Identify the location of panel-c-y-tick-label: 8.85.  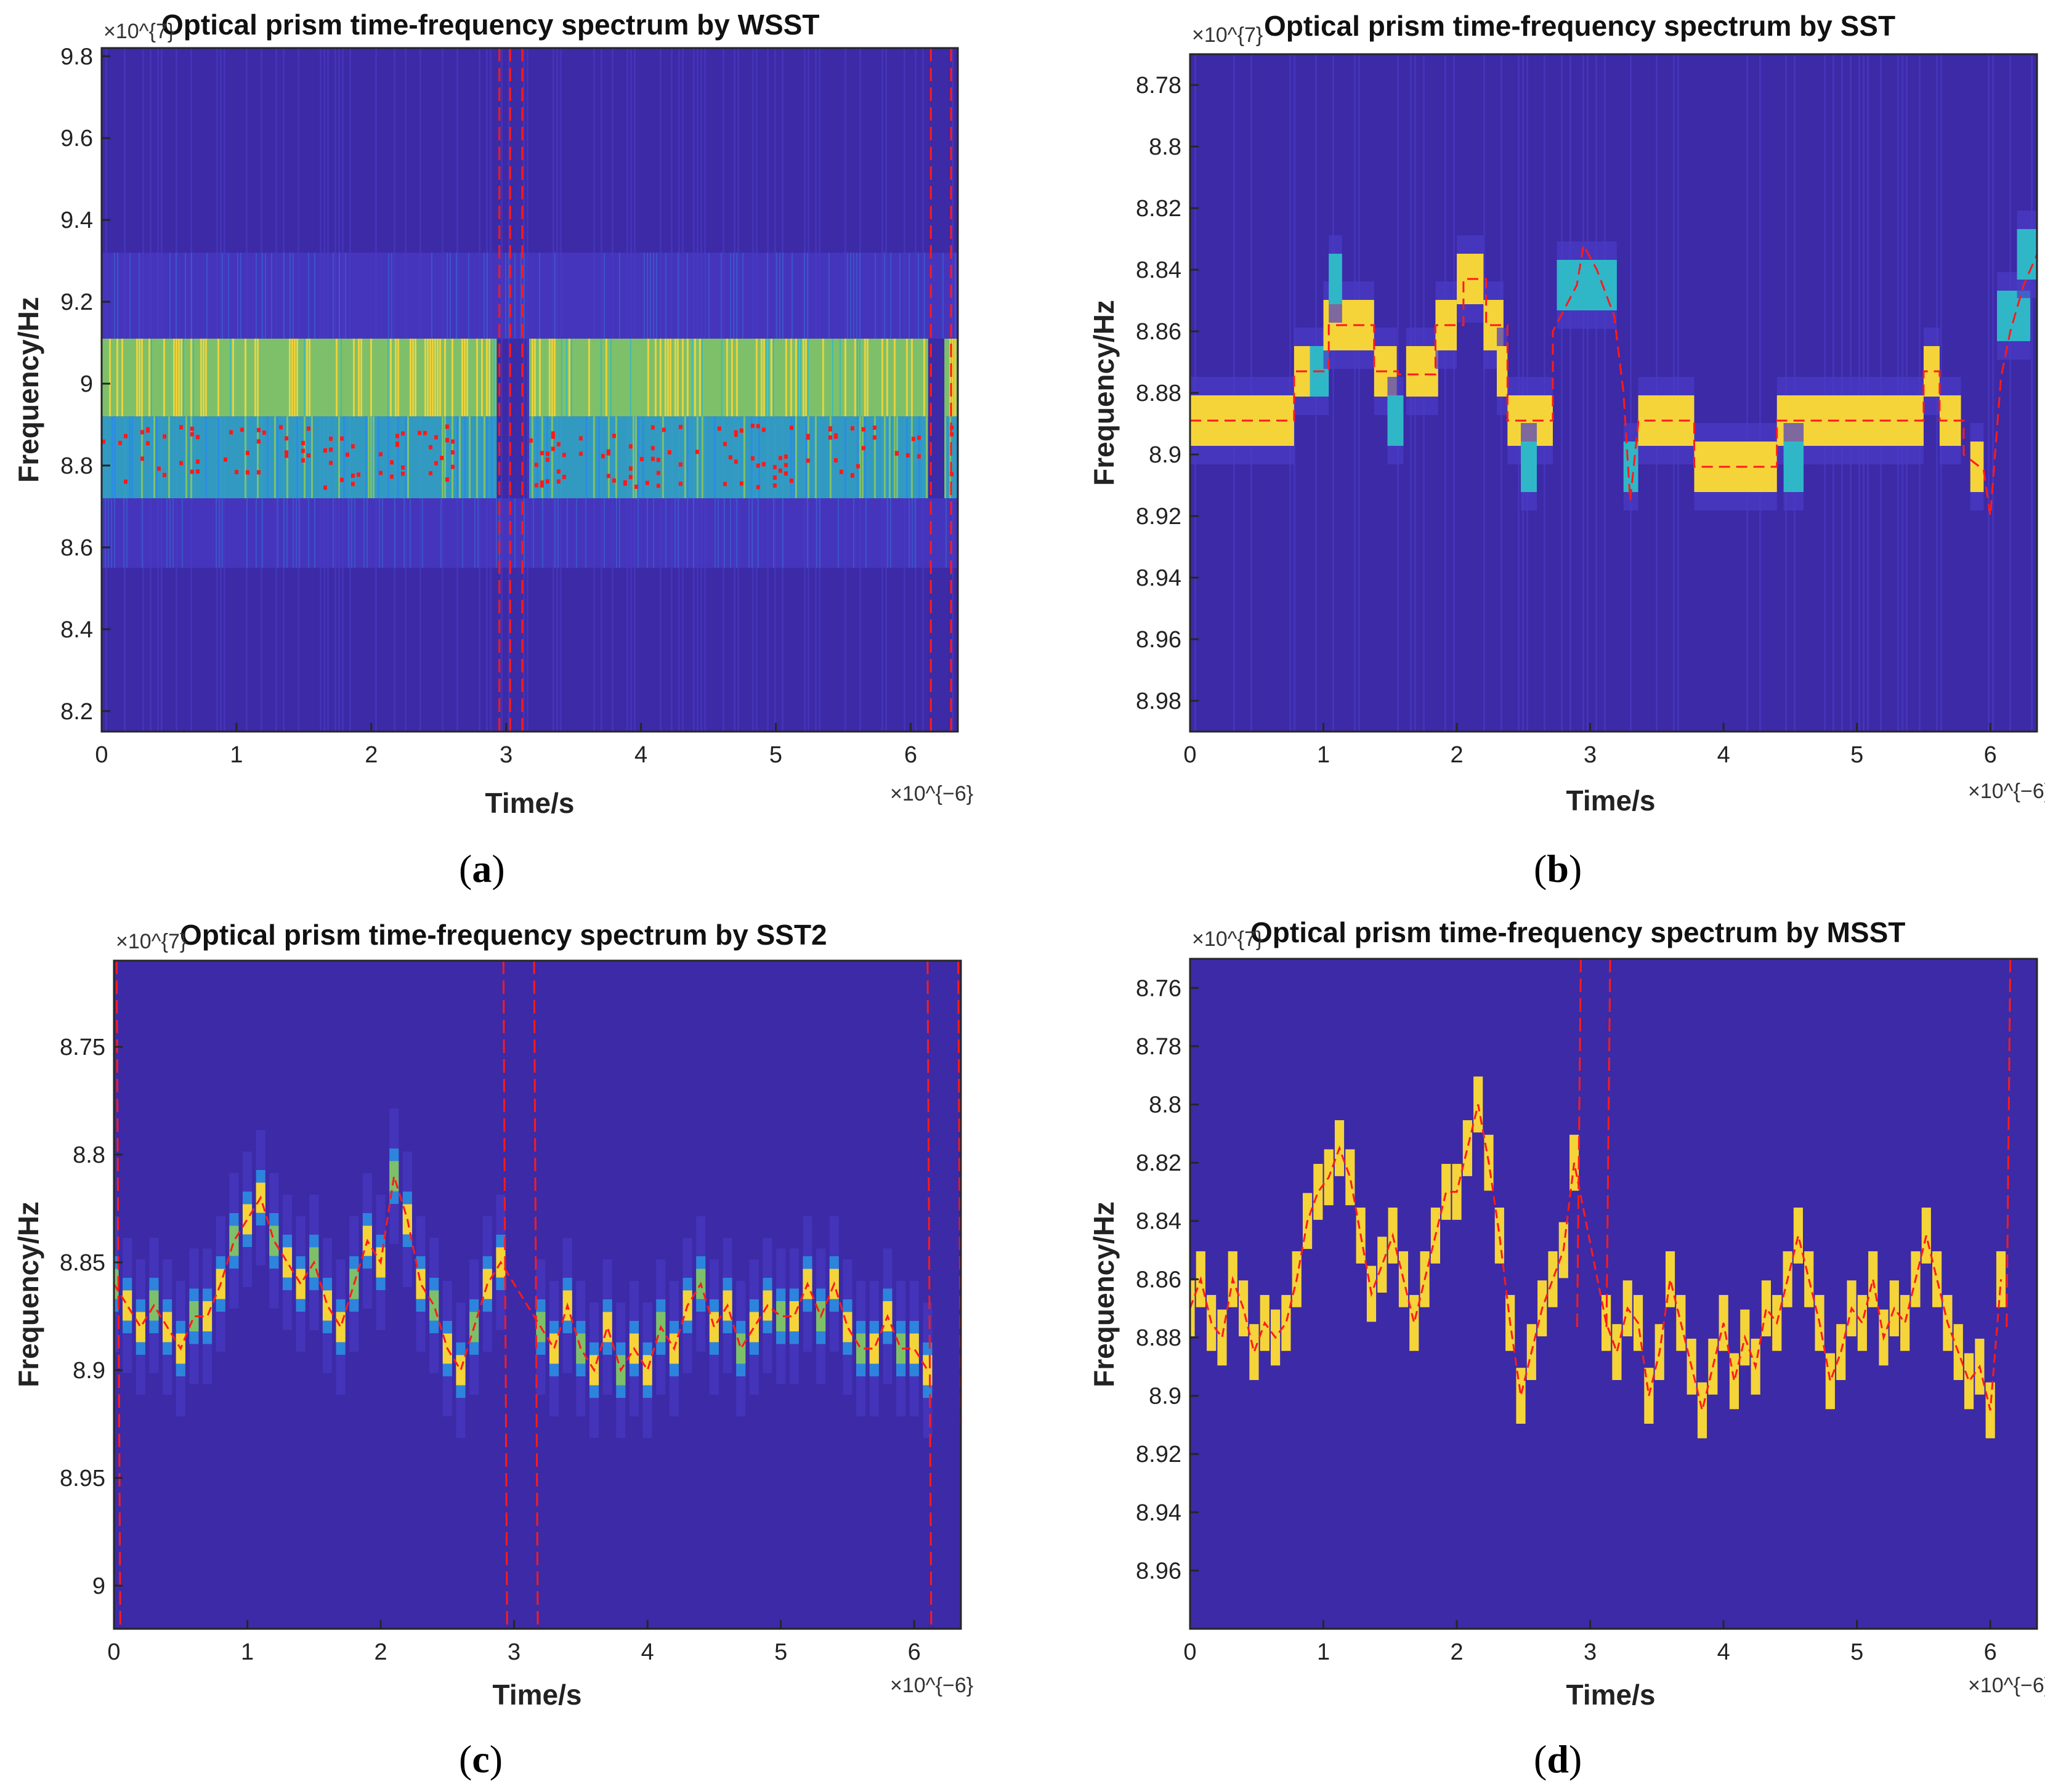
(82, 1263).